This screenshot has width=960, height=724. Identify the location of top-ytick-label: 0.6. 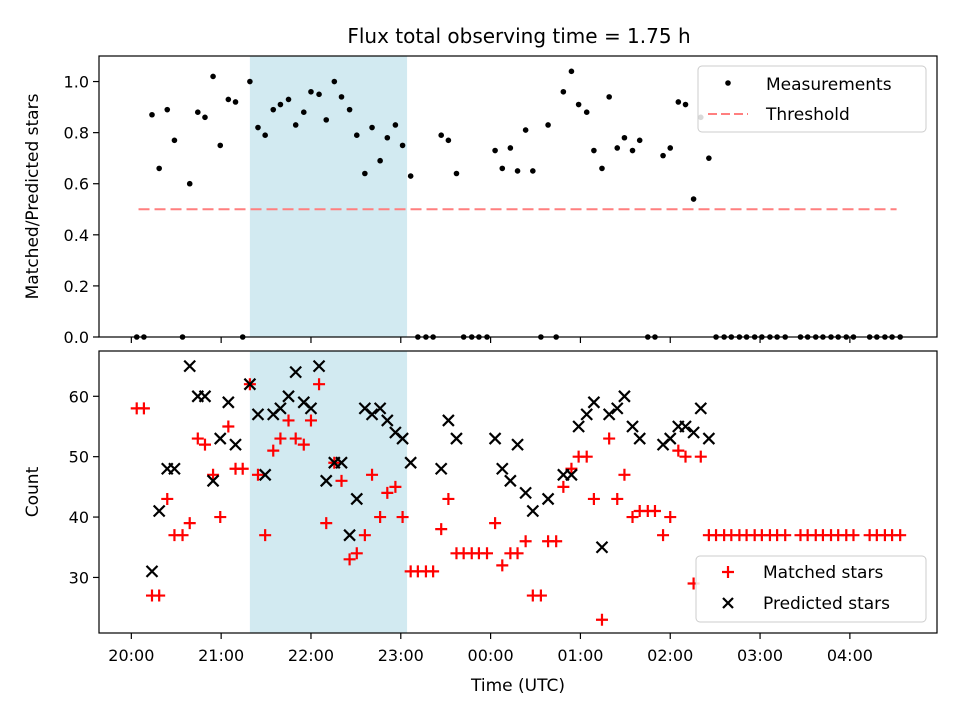
(76, 184).